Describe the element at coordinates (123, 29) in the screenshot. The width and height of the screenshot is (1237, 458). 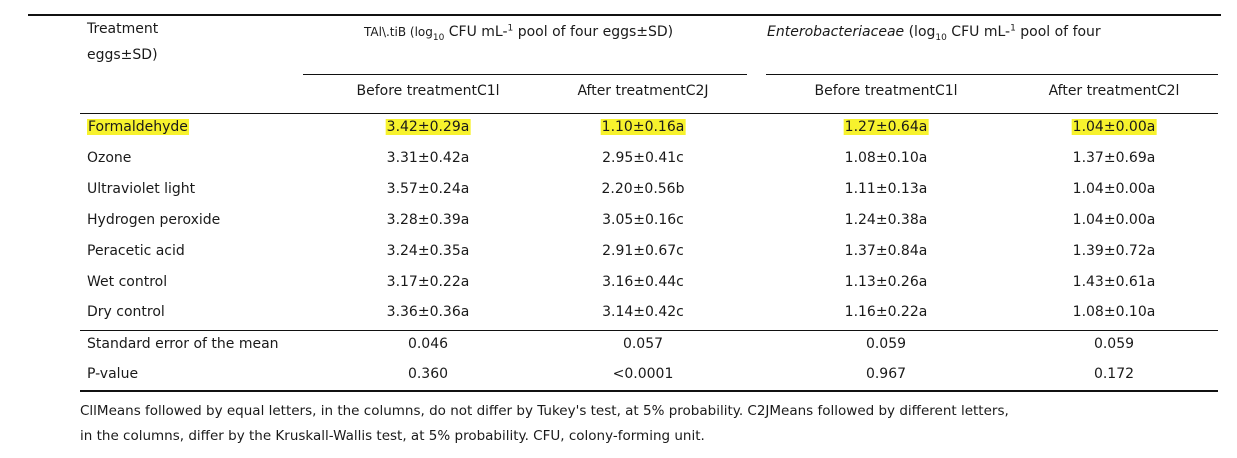
I see `header-first-col-line1: Treatment` at that location.